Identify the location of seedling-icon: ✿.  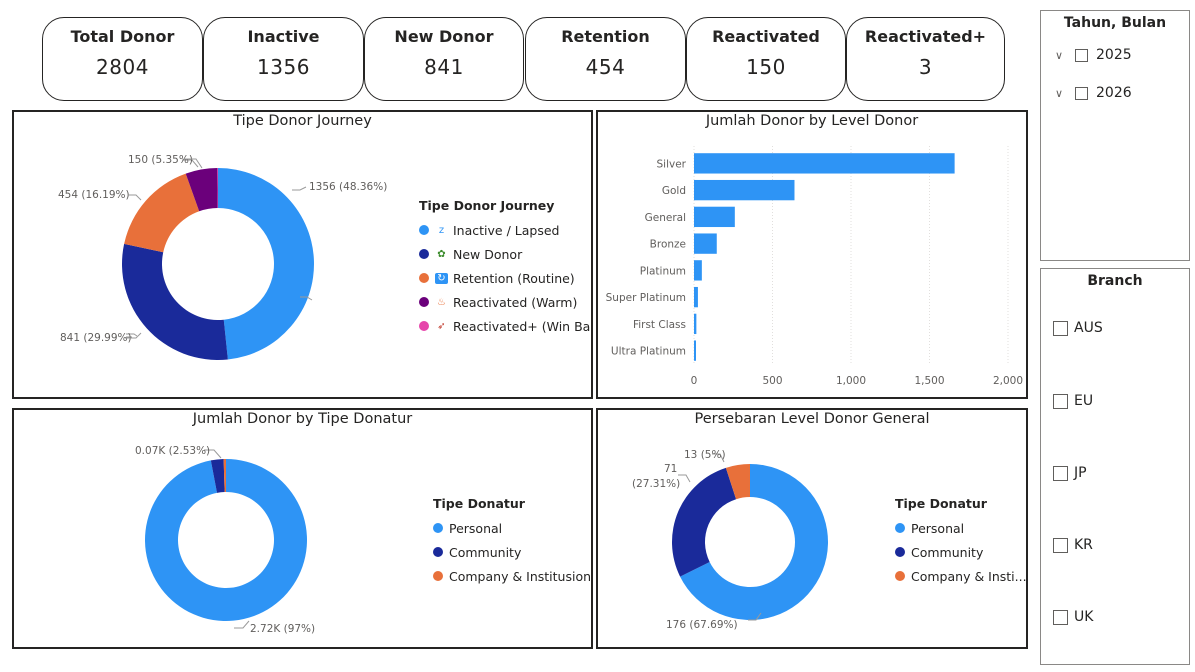
(441, 254).